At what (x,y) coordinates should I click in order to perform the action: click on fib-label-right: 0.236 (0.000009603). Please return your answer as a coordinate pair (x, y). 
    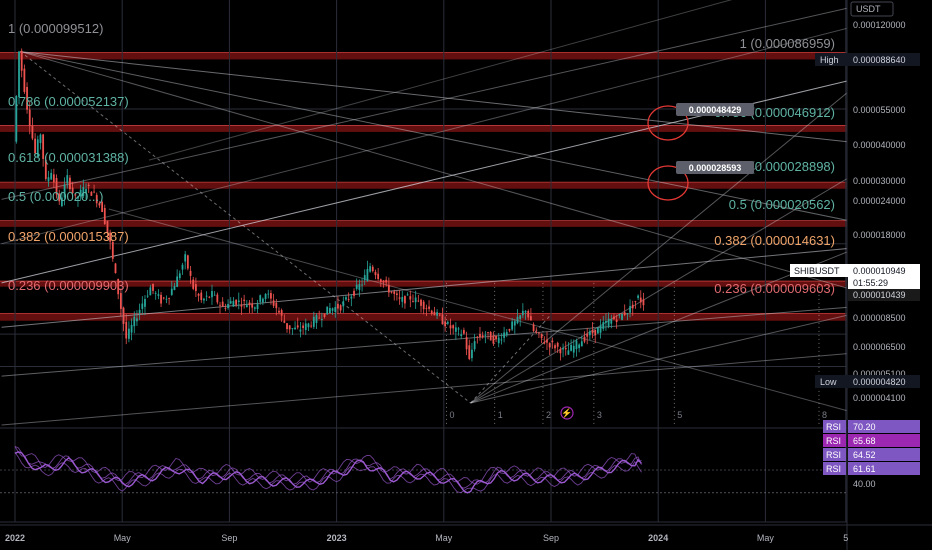
    Looking at the image, I should click on (774, 288).